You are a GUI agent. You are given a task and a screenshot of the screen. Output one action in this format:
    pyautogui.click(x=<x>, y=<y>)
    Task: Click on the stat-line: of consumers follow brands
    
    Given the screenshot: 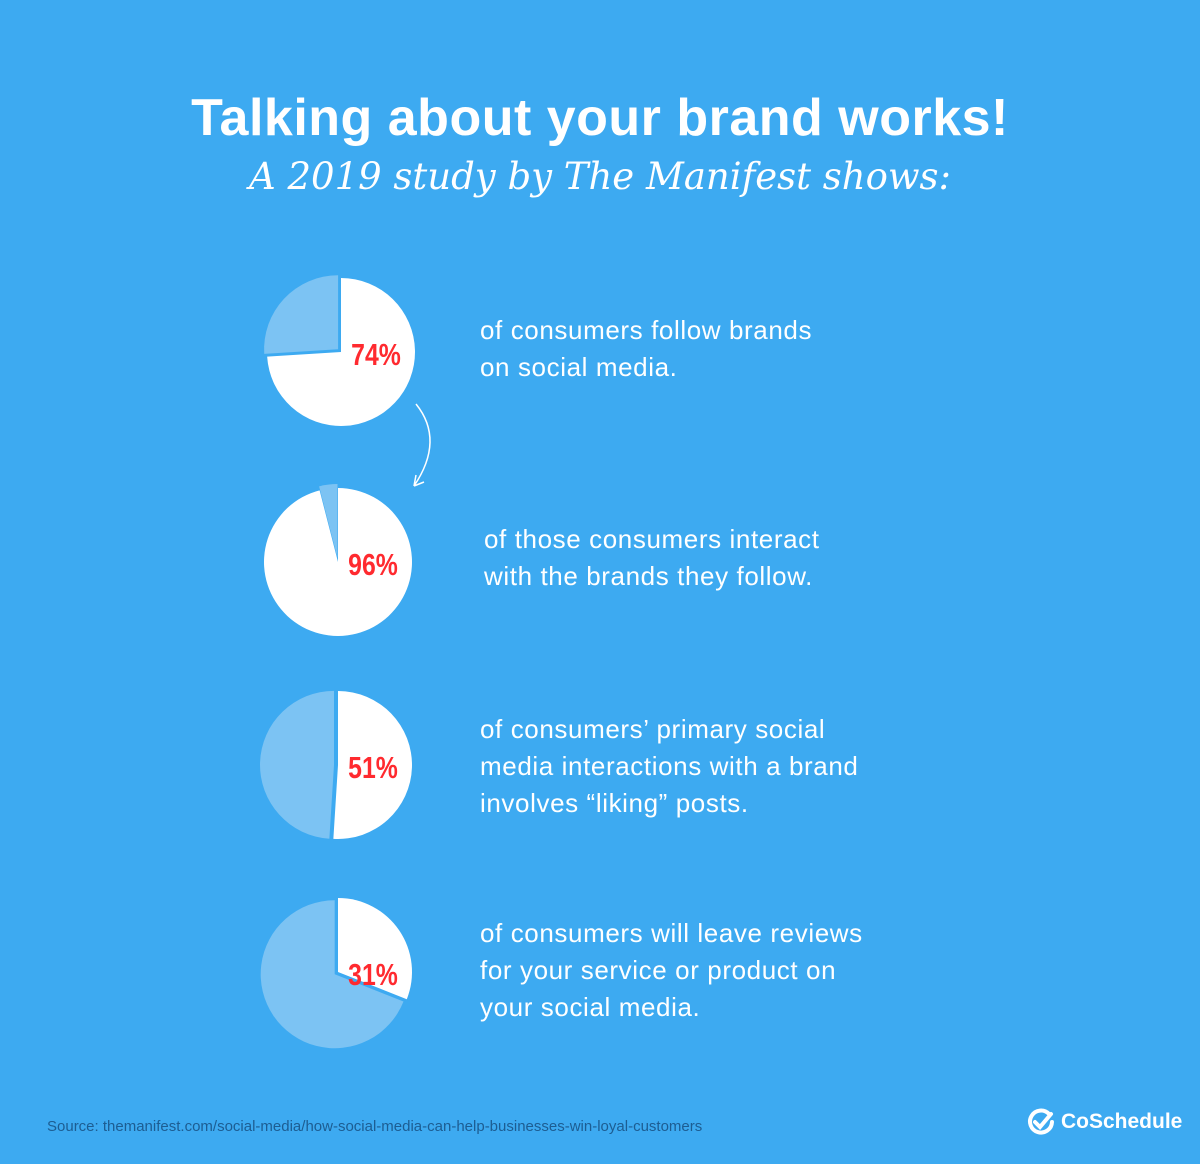 What is the action you would take?
    pyautogui.click(x=646, y=330)
    